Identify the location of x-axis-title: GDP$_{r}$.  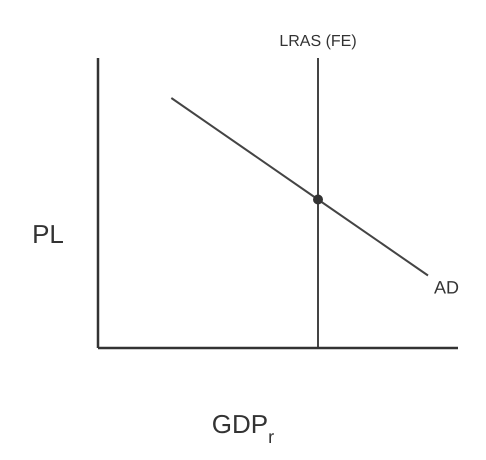
(243, 428).